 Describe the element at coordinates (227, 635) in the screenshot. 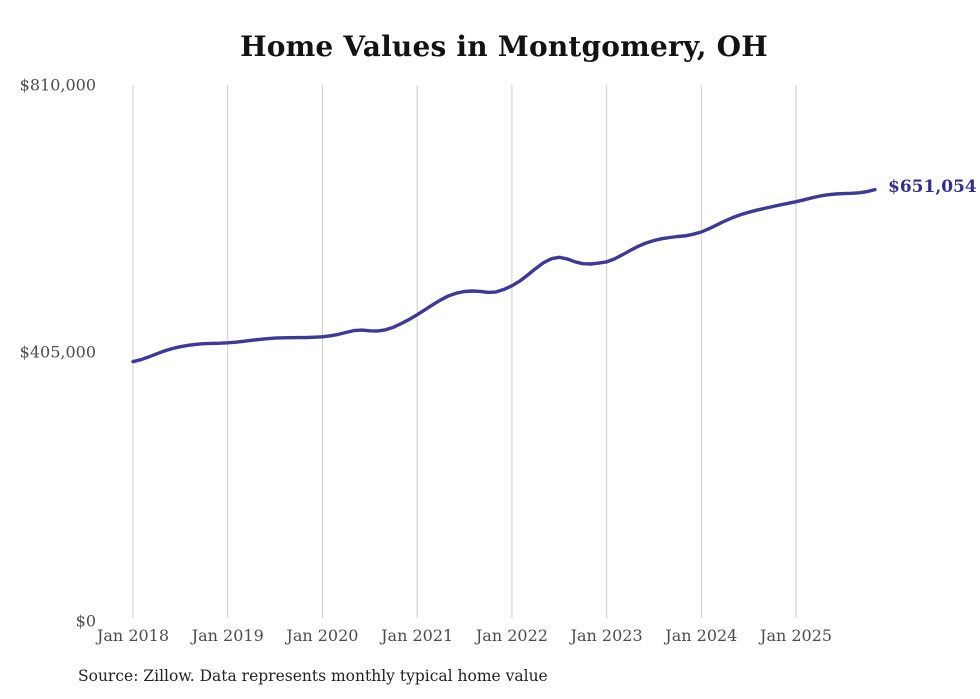

I see `x-tick-label-jan-2019: Jan 2019` at that location.